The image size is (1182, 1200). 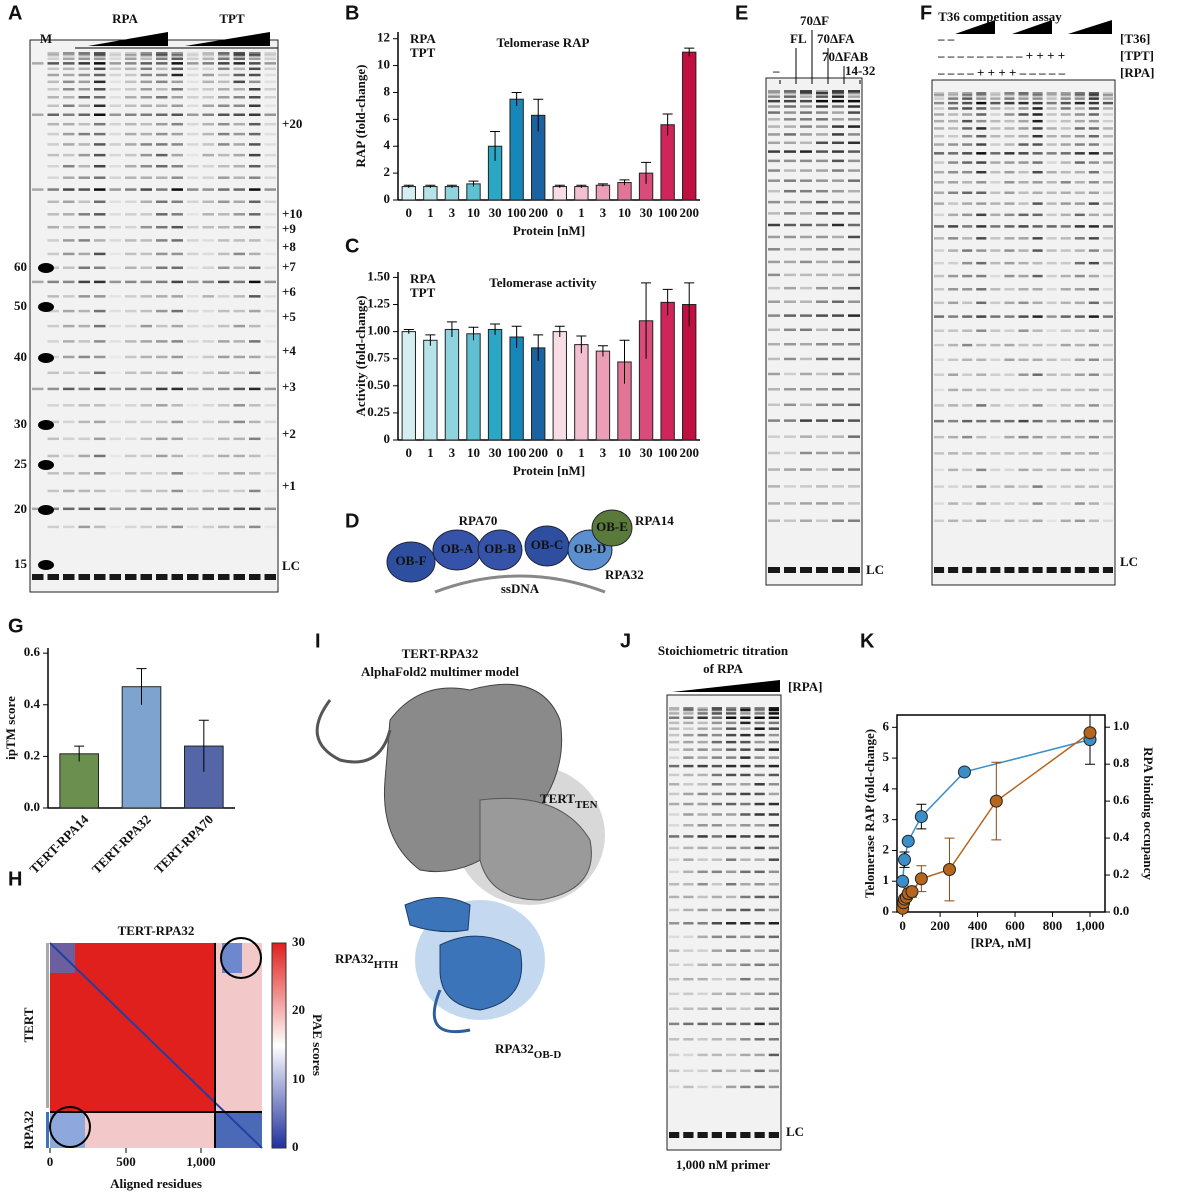 What do you see at coordinates (542, 42) in the screenshot?
I see `chart-title: Telomerase RAP` at bounding box center [542, 42].